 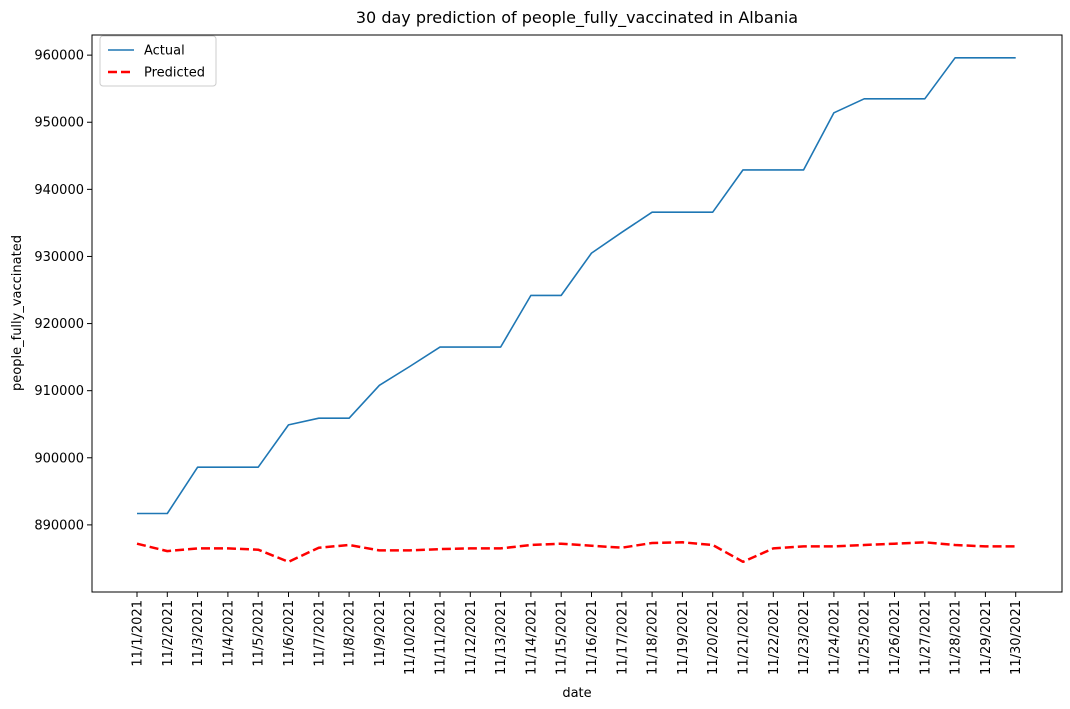 I want to click on x-axis-label: date, so click(x=576, y=693).